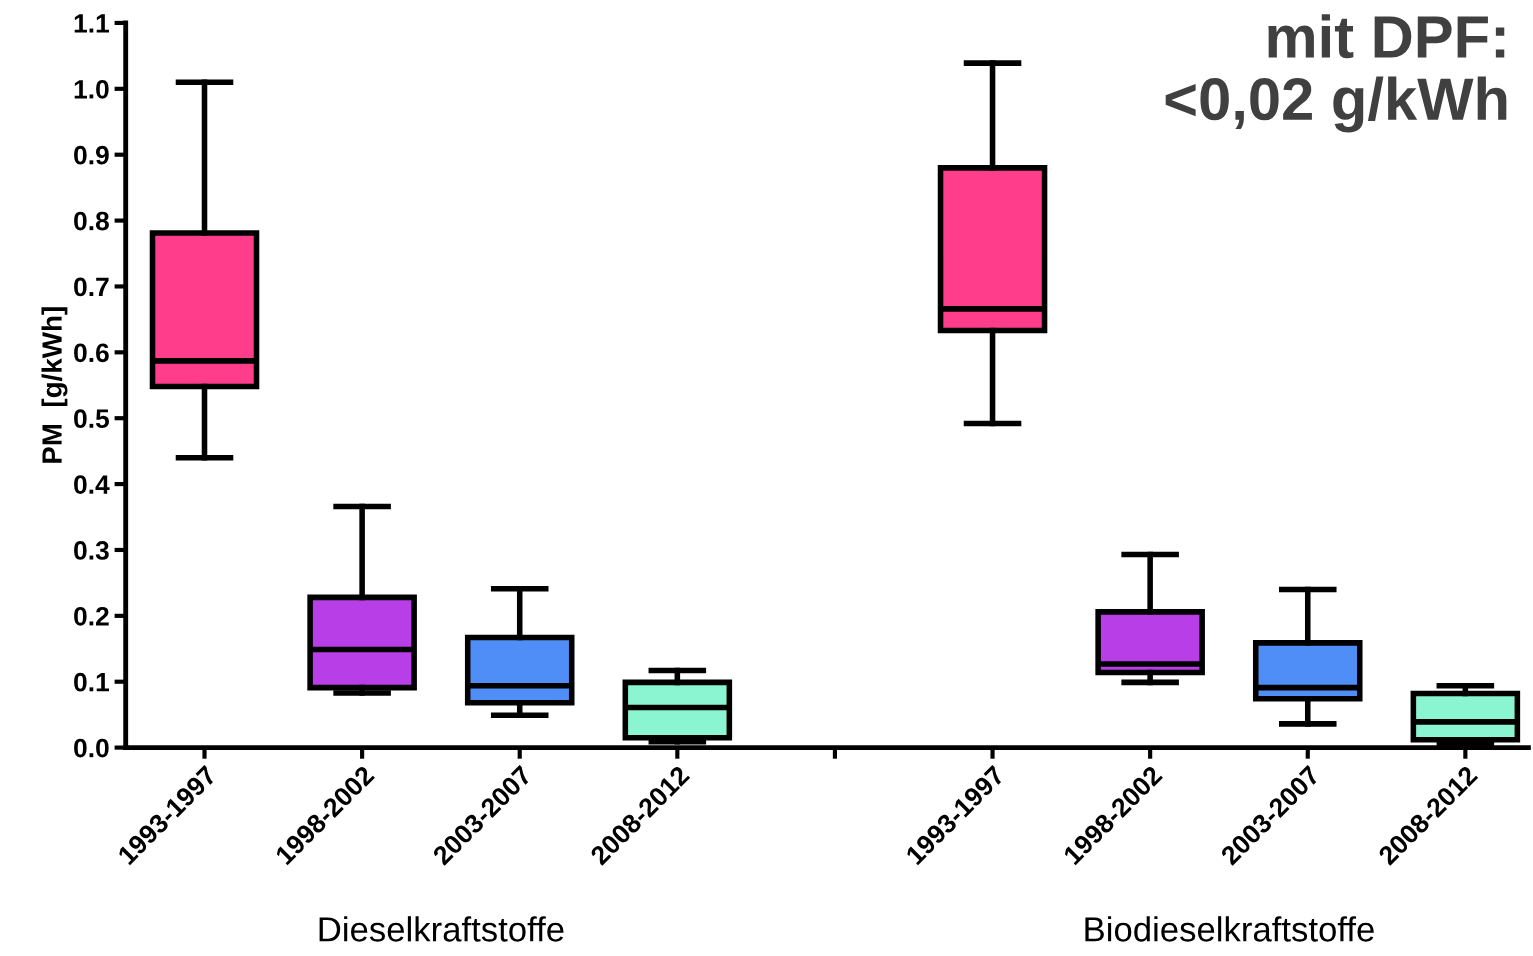 This screenshot has height=956, width=1533. I want to click on text: Biodieselkraftstoffe, so click(1229, 929).